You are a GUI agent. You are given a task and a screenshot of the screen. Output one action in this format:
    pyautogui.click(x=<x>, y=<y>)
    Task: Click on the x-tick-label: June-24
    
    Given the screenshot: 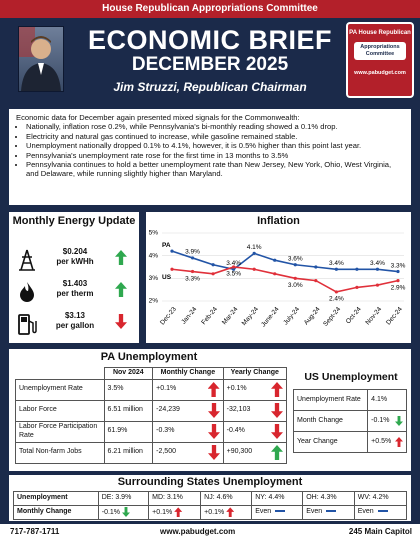 What is the action you would take?
    pyautogui.click(x=270, y=317)
    